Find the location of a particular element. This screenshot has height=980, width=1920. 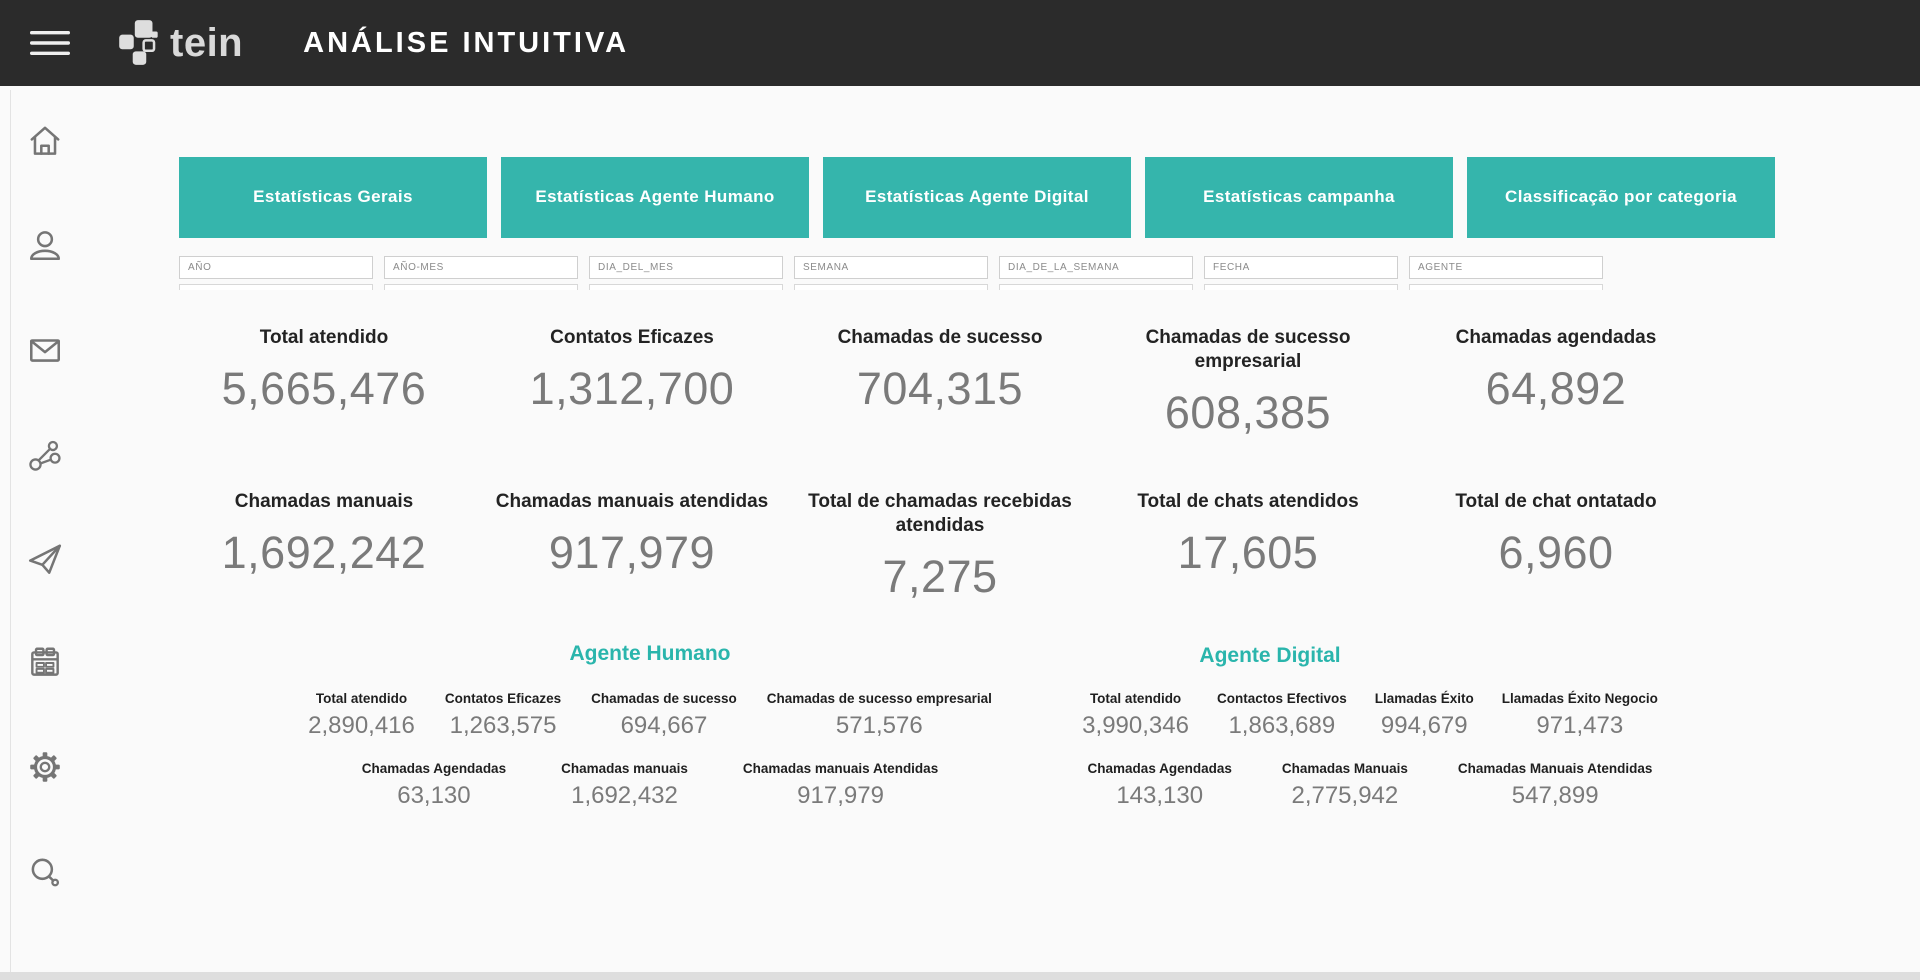

sub-kpi-label: Chamadas Manuais Atendidas is located at coordinates (1555, 768).